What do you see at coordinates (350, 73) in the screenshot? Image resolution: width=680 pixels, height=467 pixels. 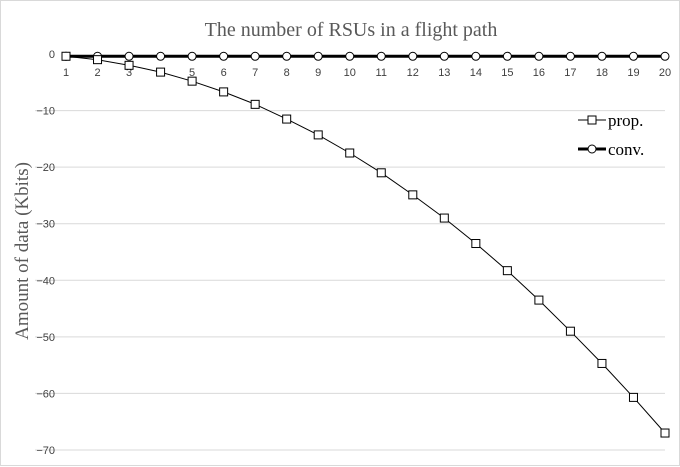 I see `x-tick-label: 10` at bounding box center [350, 73].